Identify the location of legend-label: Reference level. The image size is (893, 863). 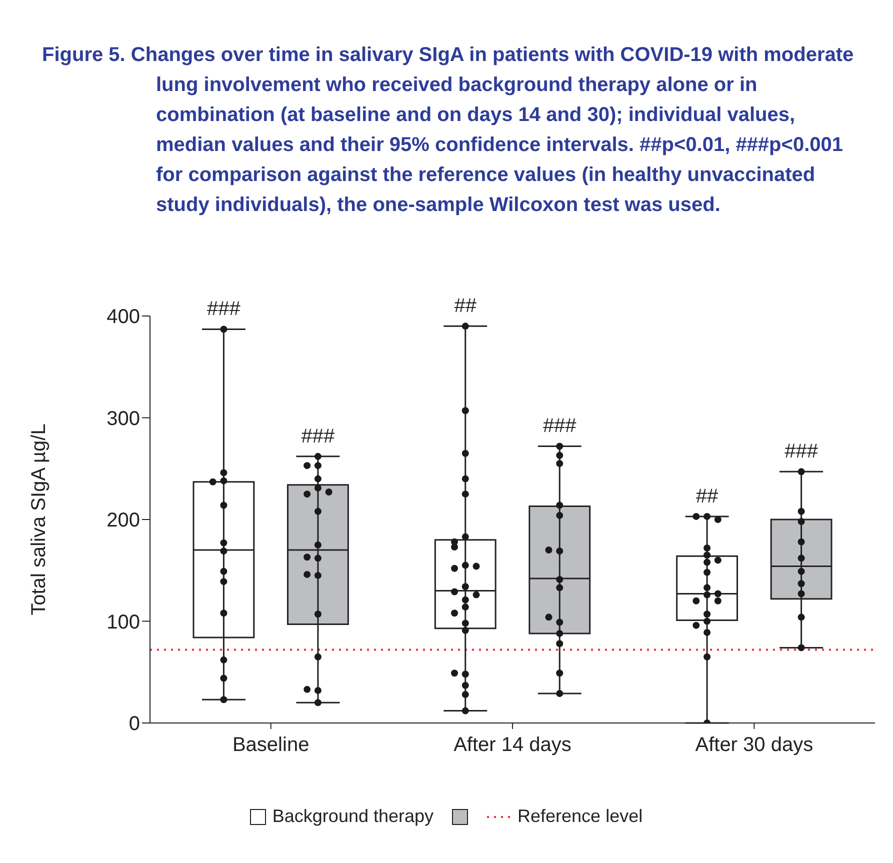
(580, 816).